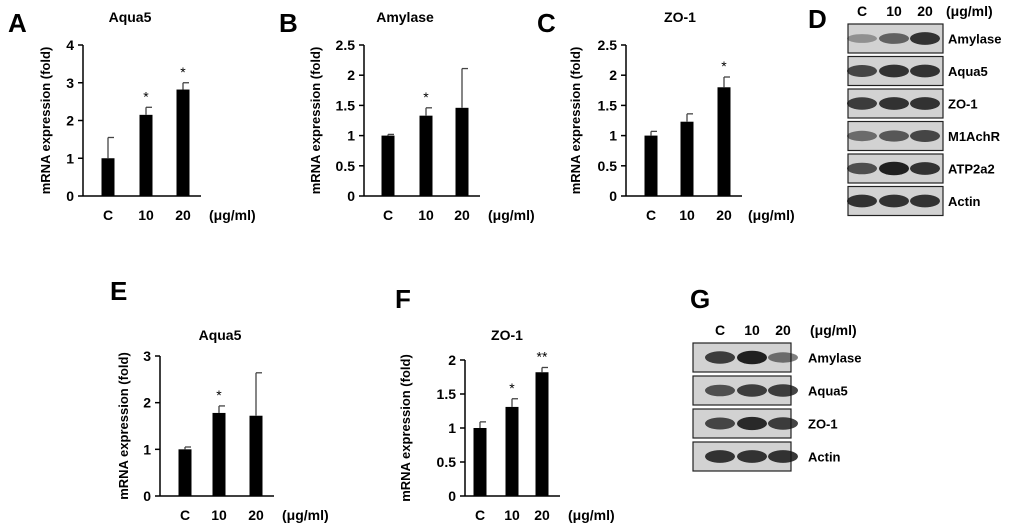 This screenshot has height=528, width=1020. What do you see at coordinates (403, 299) in the screenshot?
I see `panel-letter: F` at bounding box center [403, 299].